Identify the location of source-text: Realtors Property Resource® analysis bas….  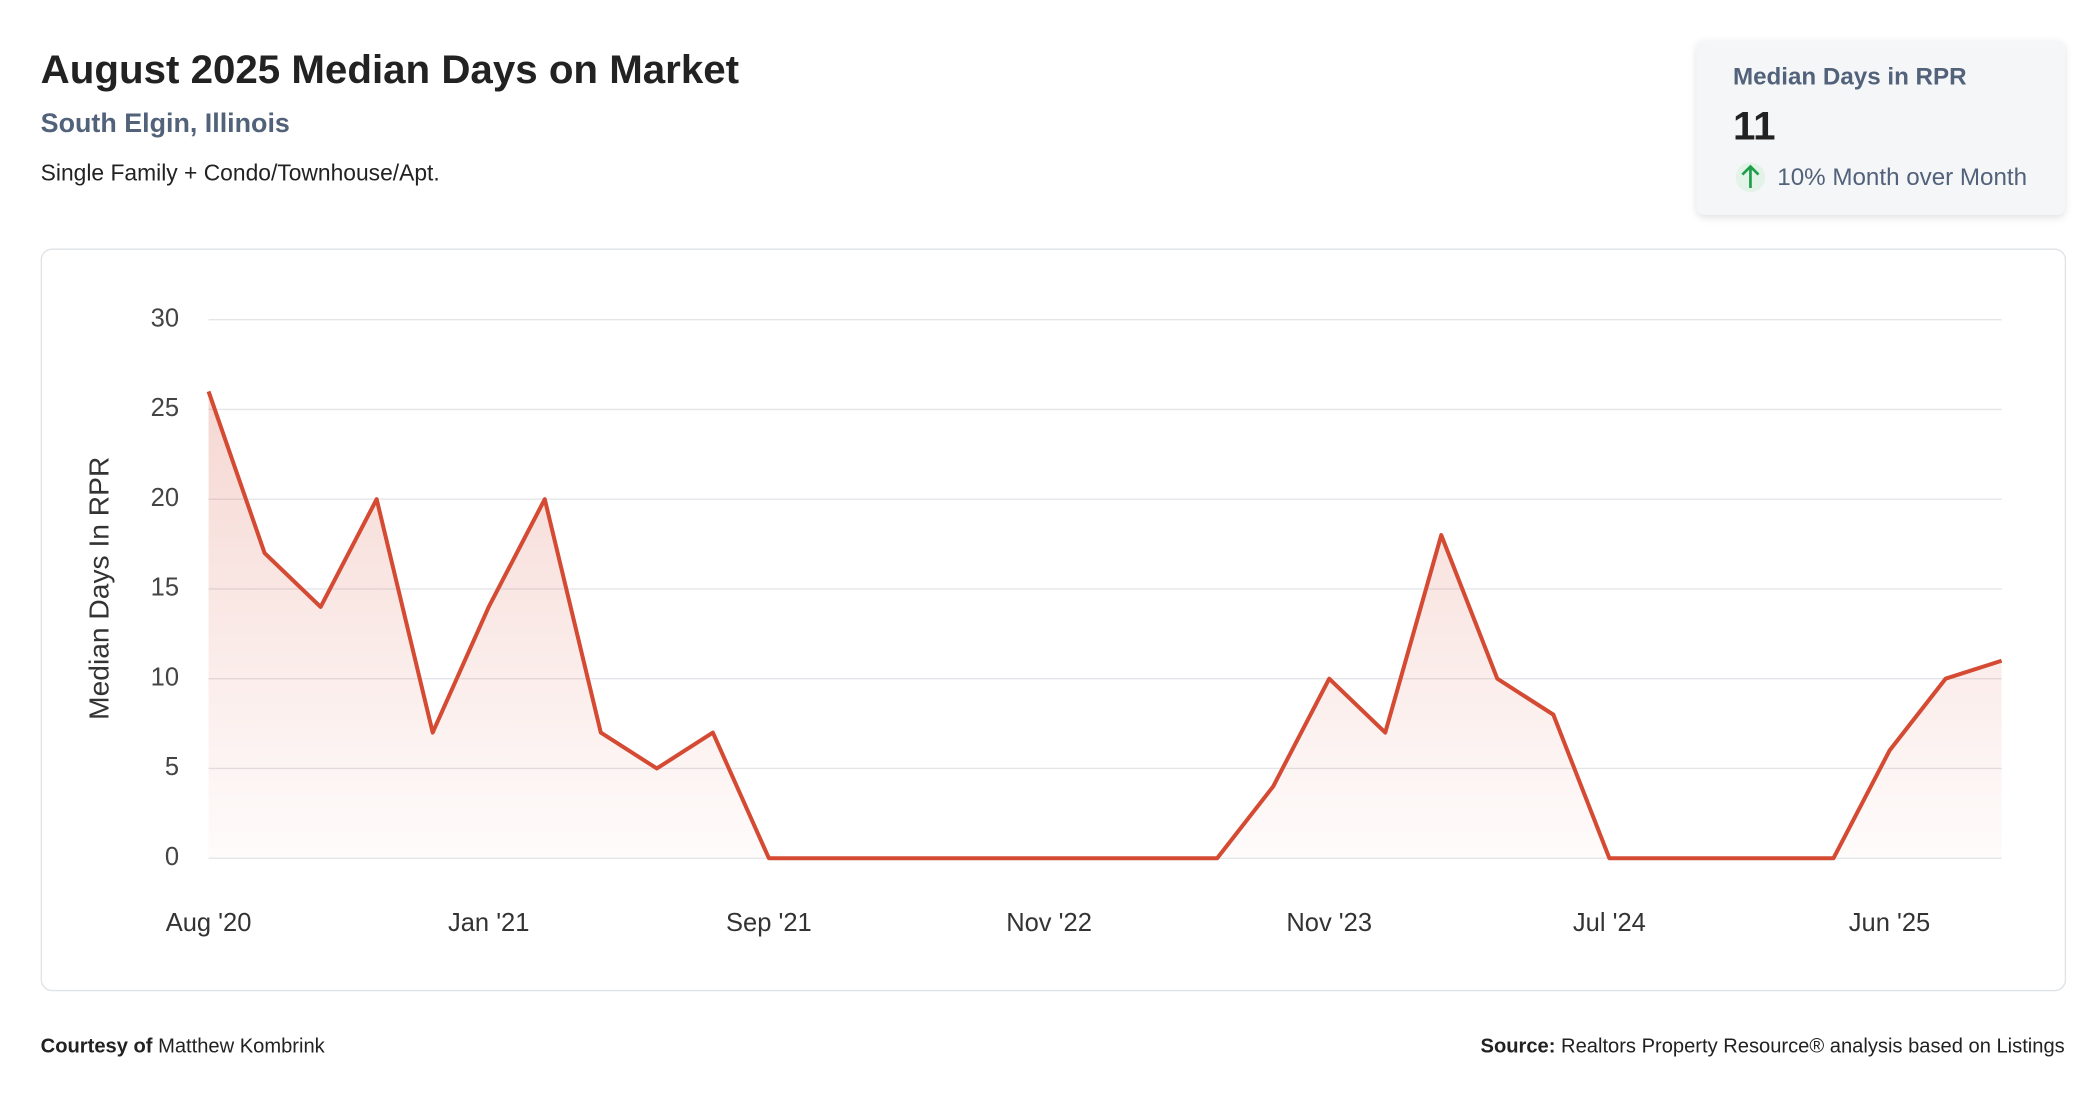
(1813, 1047).